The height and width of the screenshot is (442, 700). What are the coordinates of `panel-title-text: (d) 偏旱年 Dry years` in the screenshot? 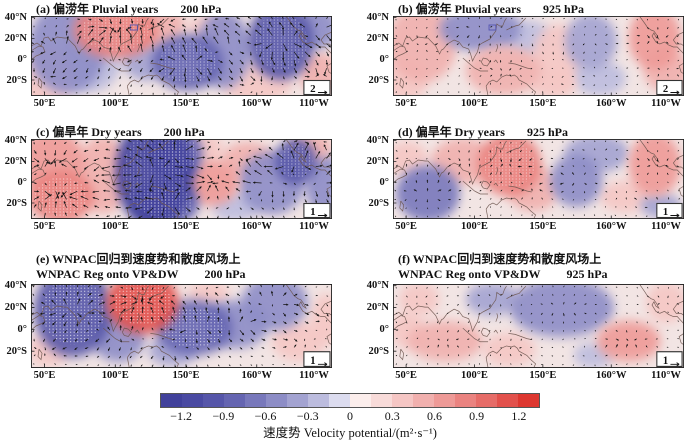 It's located at (451, 132).